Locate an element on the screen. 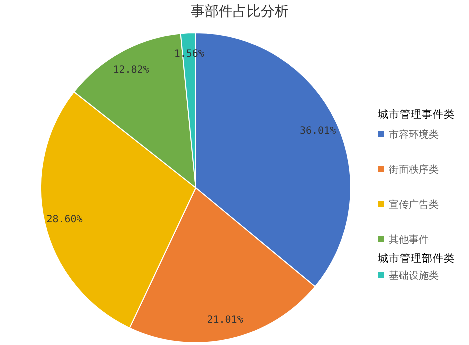  legend-label: 其他事件 is located at coordinates (409, 240).